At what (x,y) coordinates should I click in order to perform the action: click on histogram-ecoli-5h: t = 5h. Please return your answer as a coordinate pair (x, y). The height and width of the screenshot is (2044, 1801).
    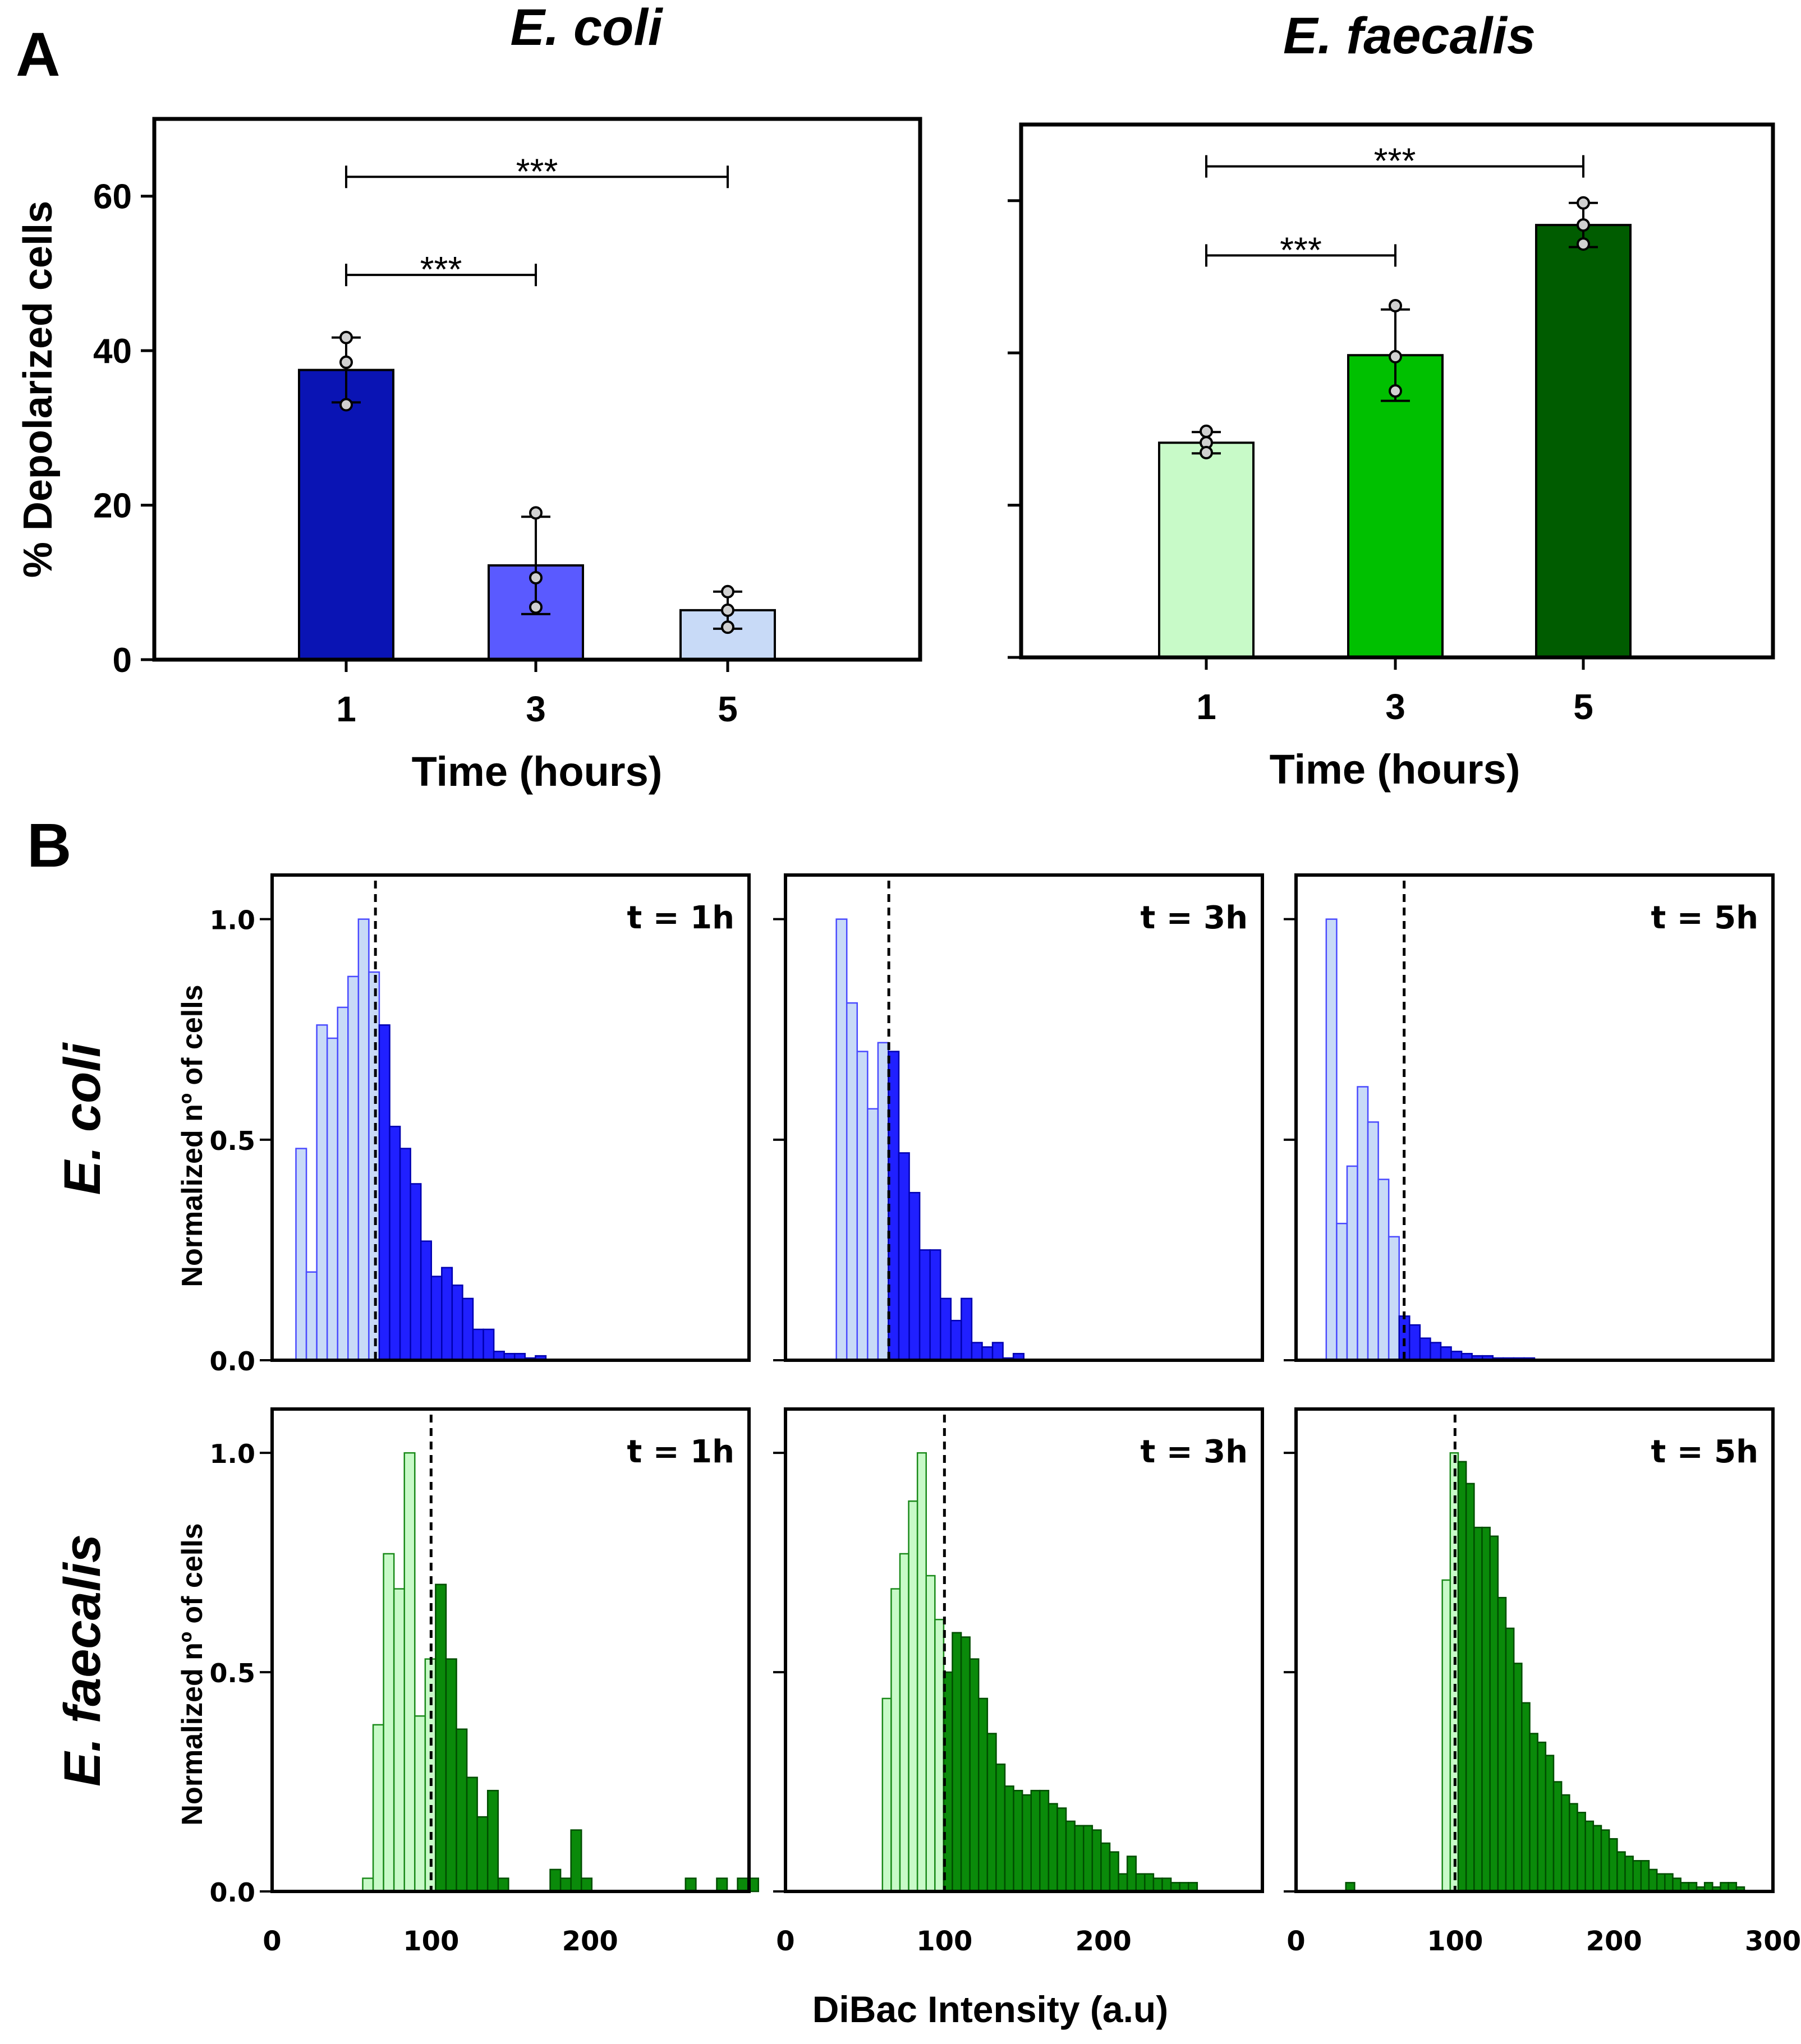
    Looking at the image, I should click on (1530, 1117).